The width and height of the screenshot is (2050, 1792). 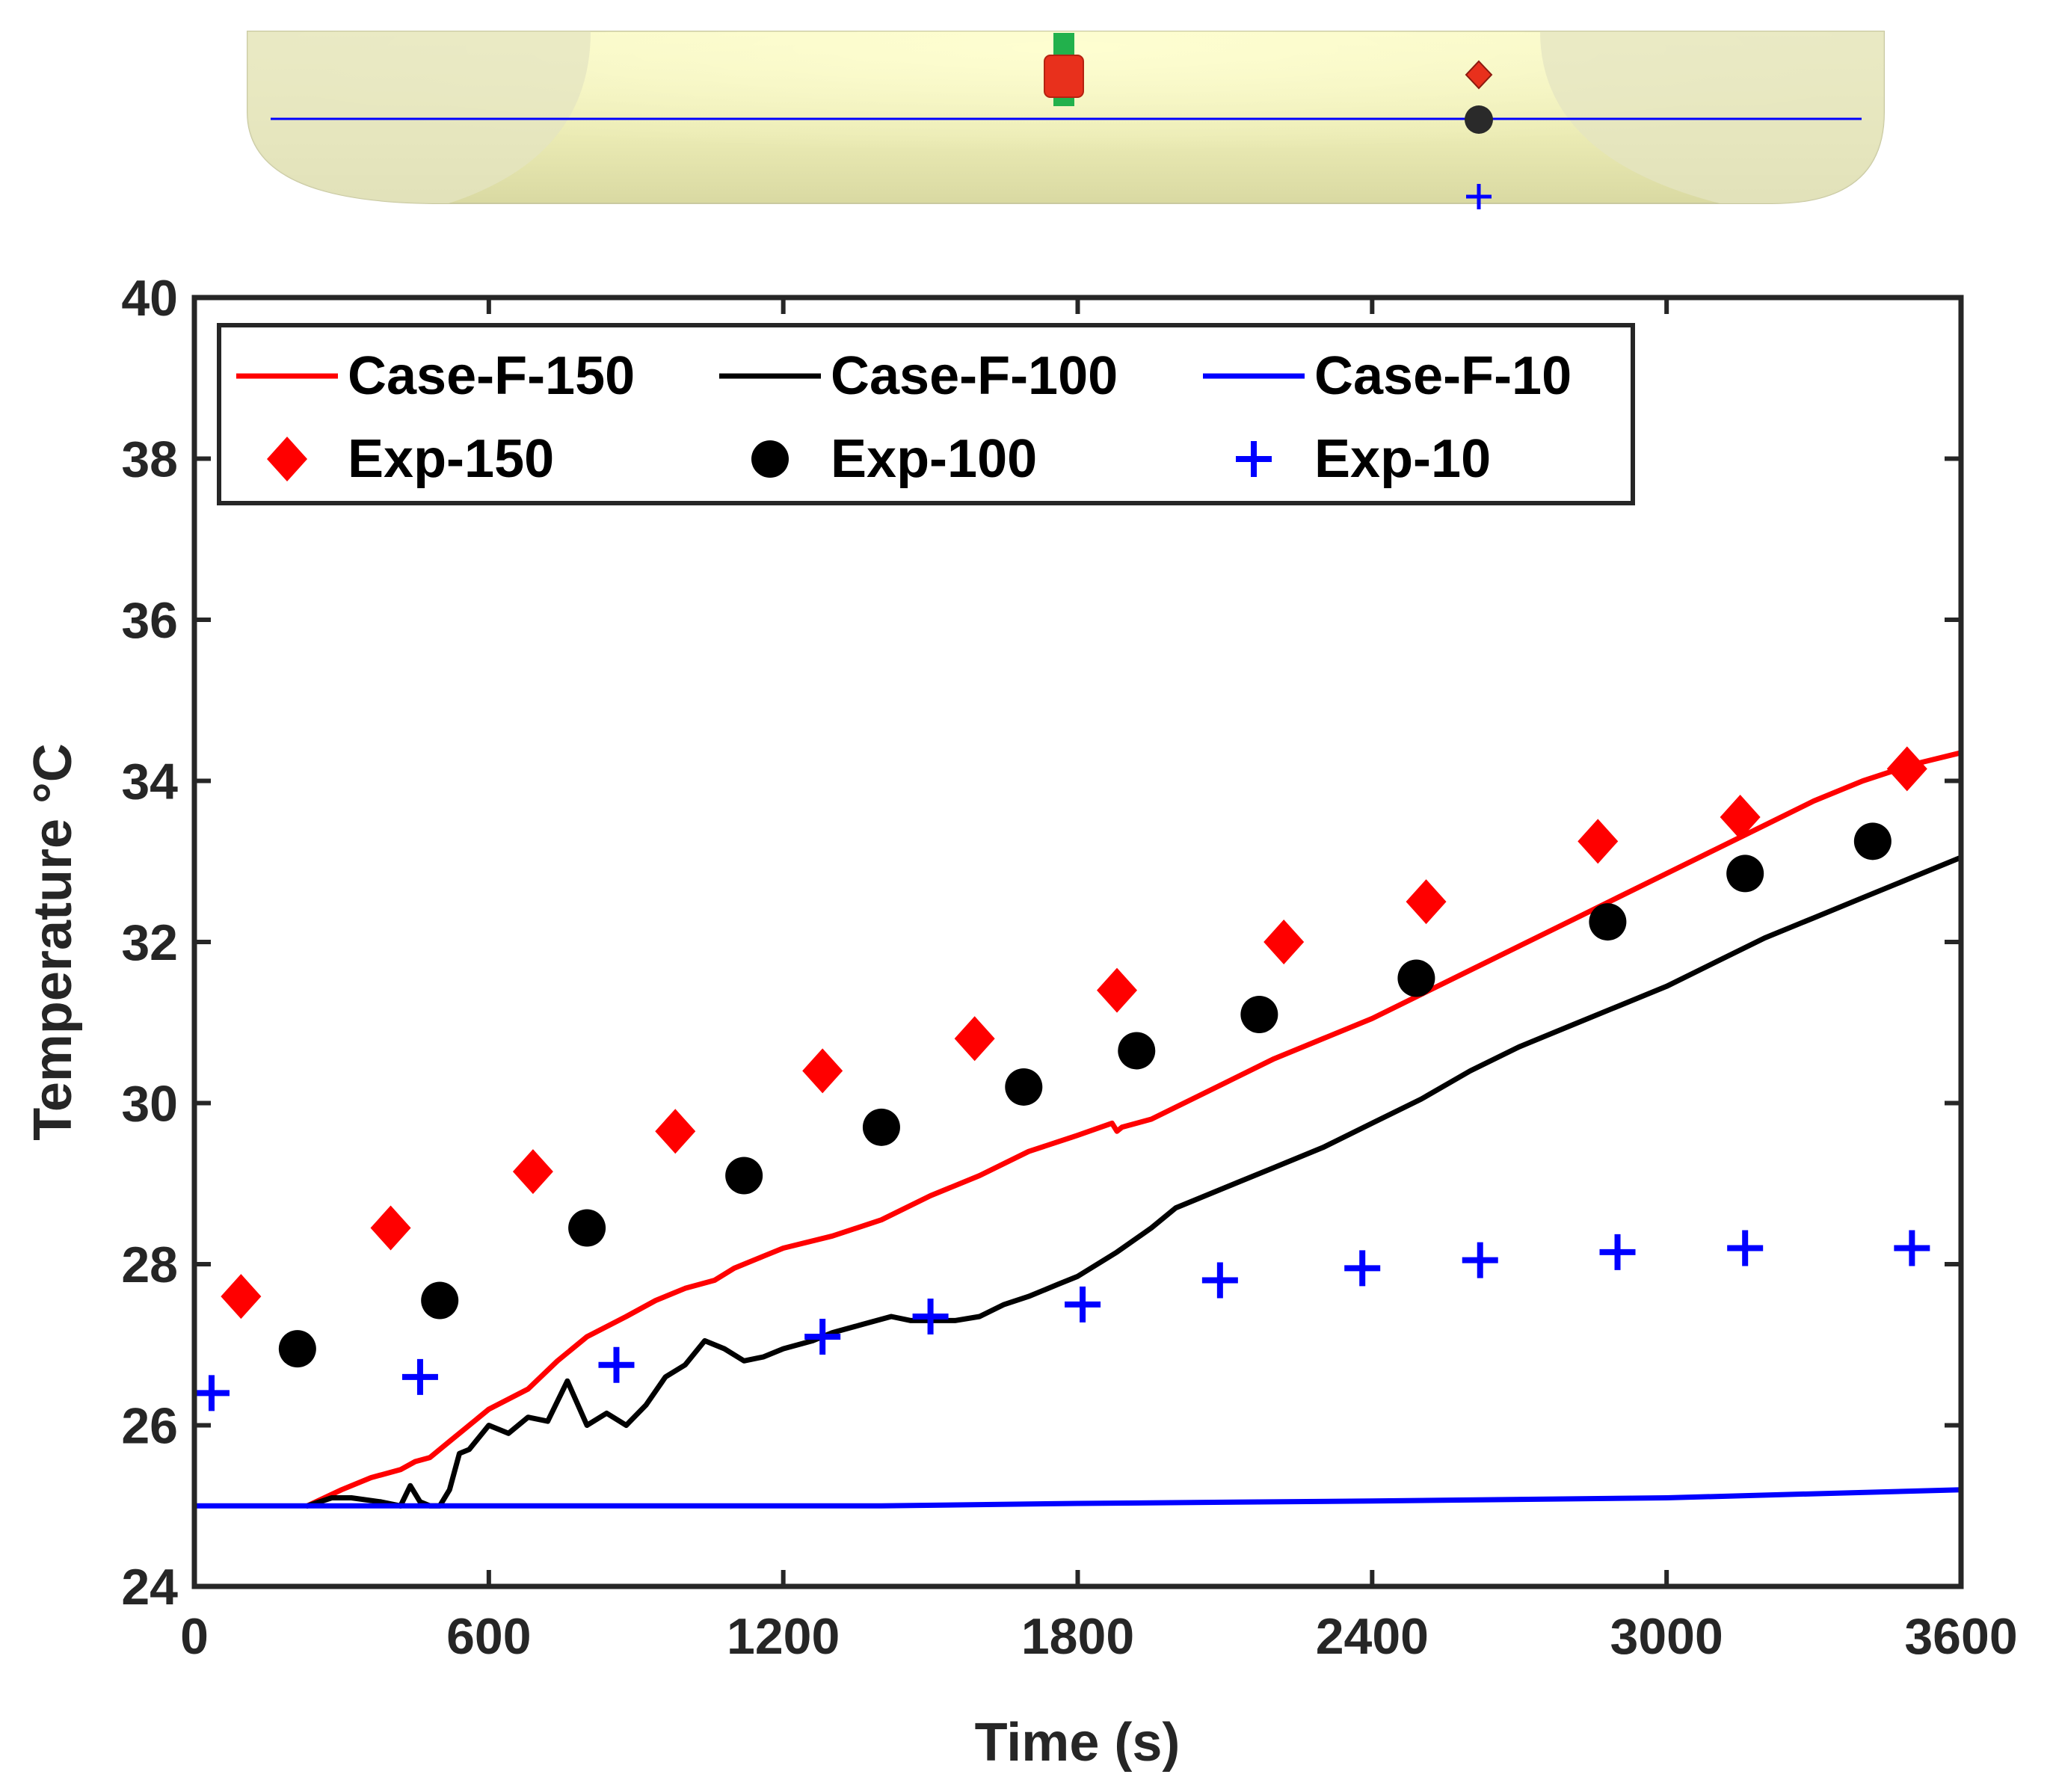 What do you see at coordinates (1479, 120) in the screenshot?
I see `sensor-100-marker` at bounding box center [1479, 120].